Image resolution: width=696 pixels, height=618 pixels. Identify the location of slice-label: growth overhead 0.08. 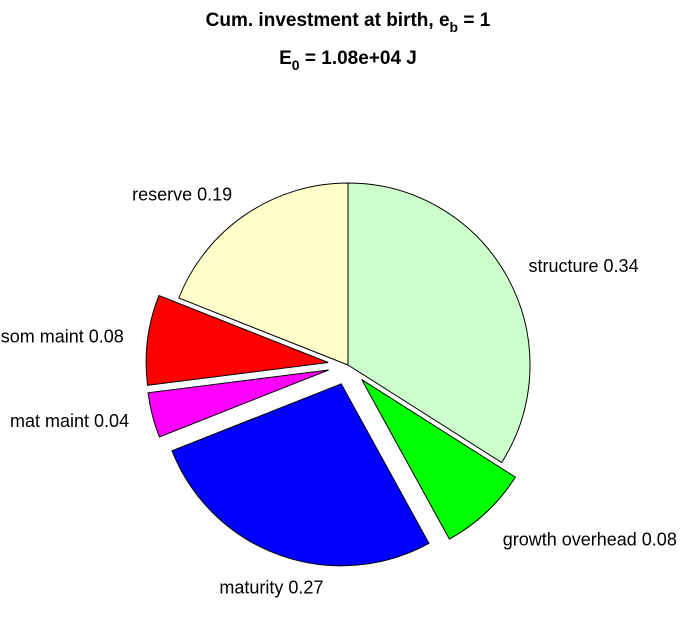
(590, 540).